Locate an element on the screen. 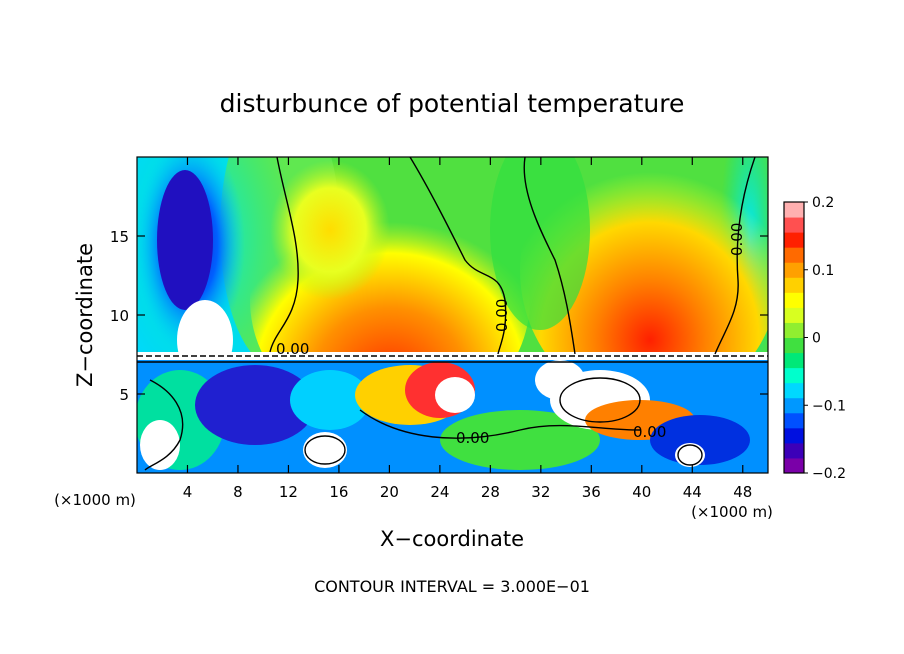 This screenshot has height=654, width=904. x-tick-label: 44 is located at coordinates (692, 492).